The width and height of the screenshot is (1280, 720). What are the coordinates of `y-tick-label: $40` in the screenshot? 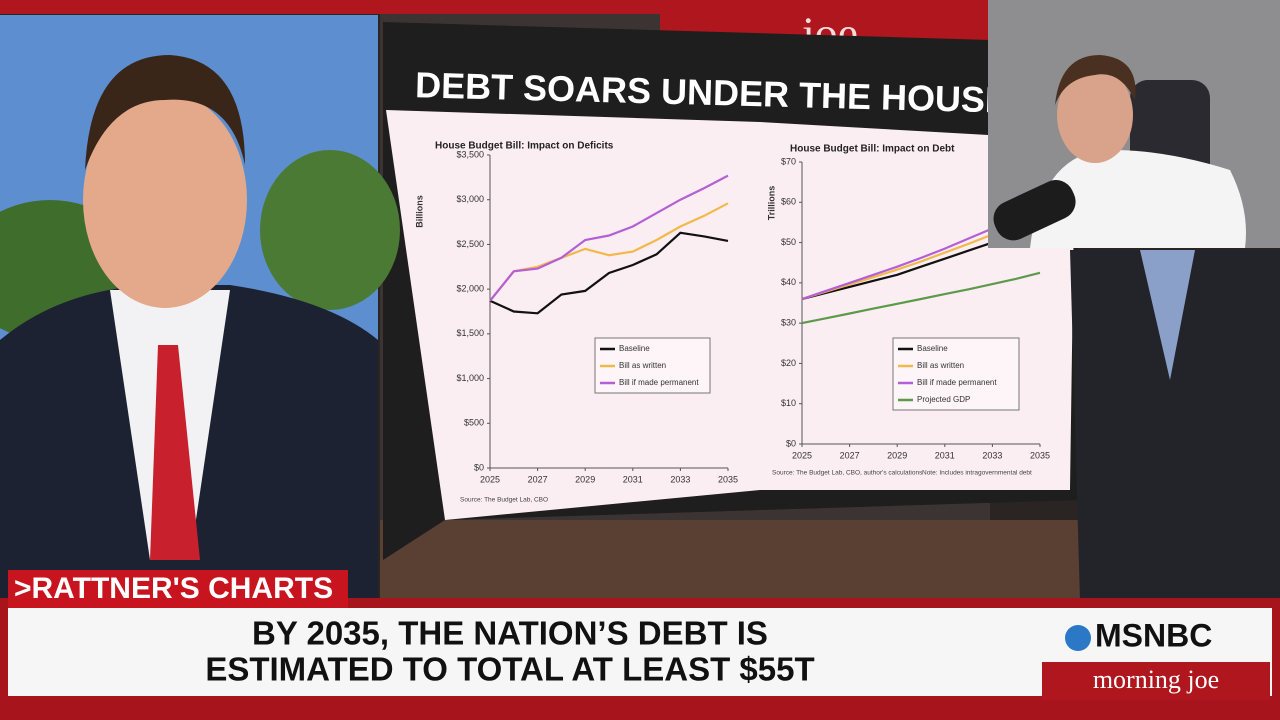 It's located at (788, 282).